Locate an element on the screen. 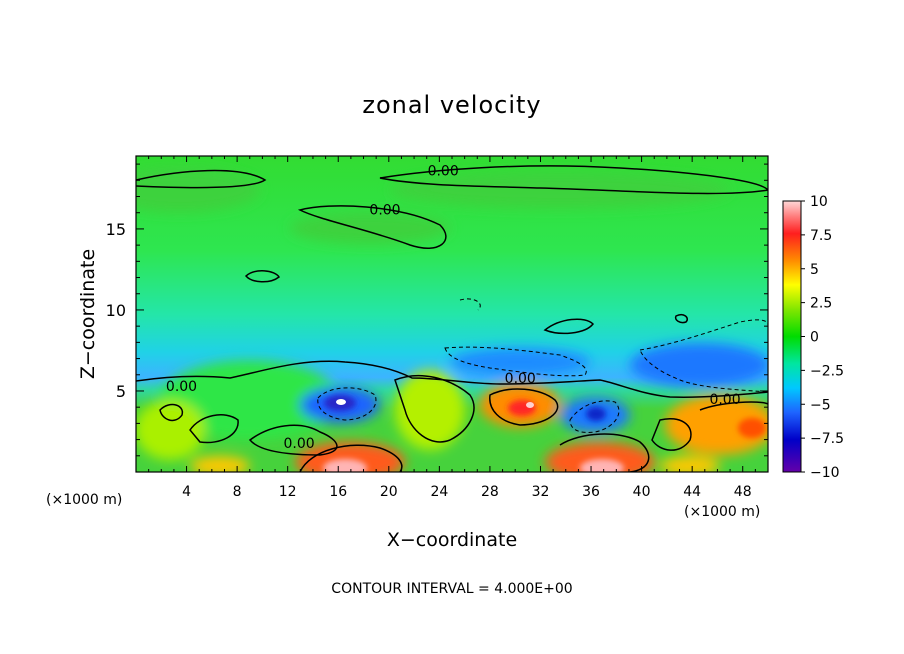 The image size is (904, 654). y-tick-label: 10 is located at coordinates (116, 310).